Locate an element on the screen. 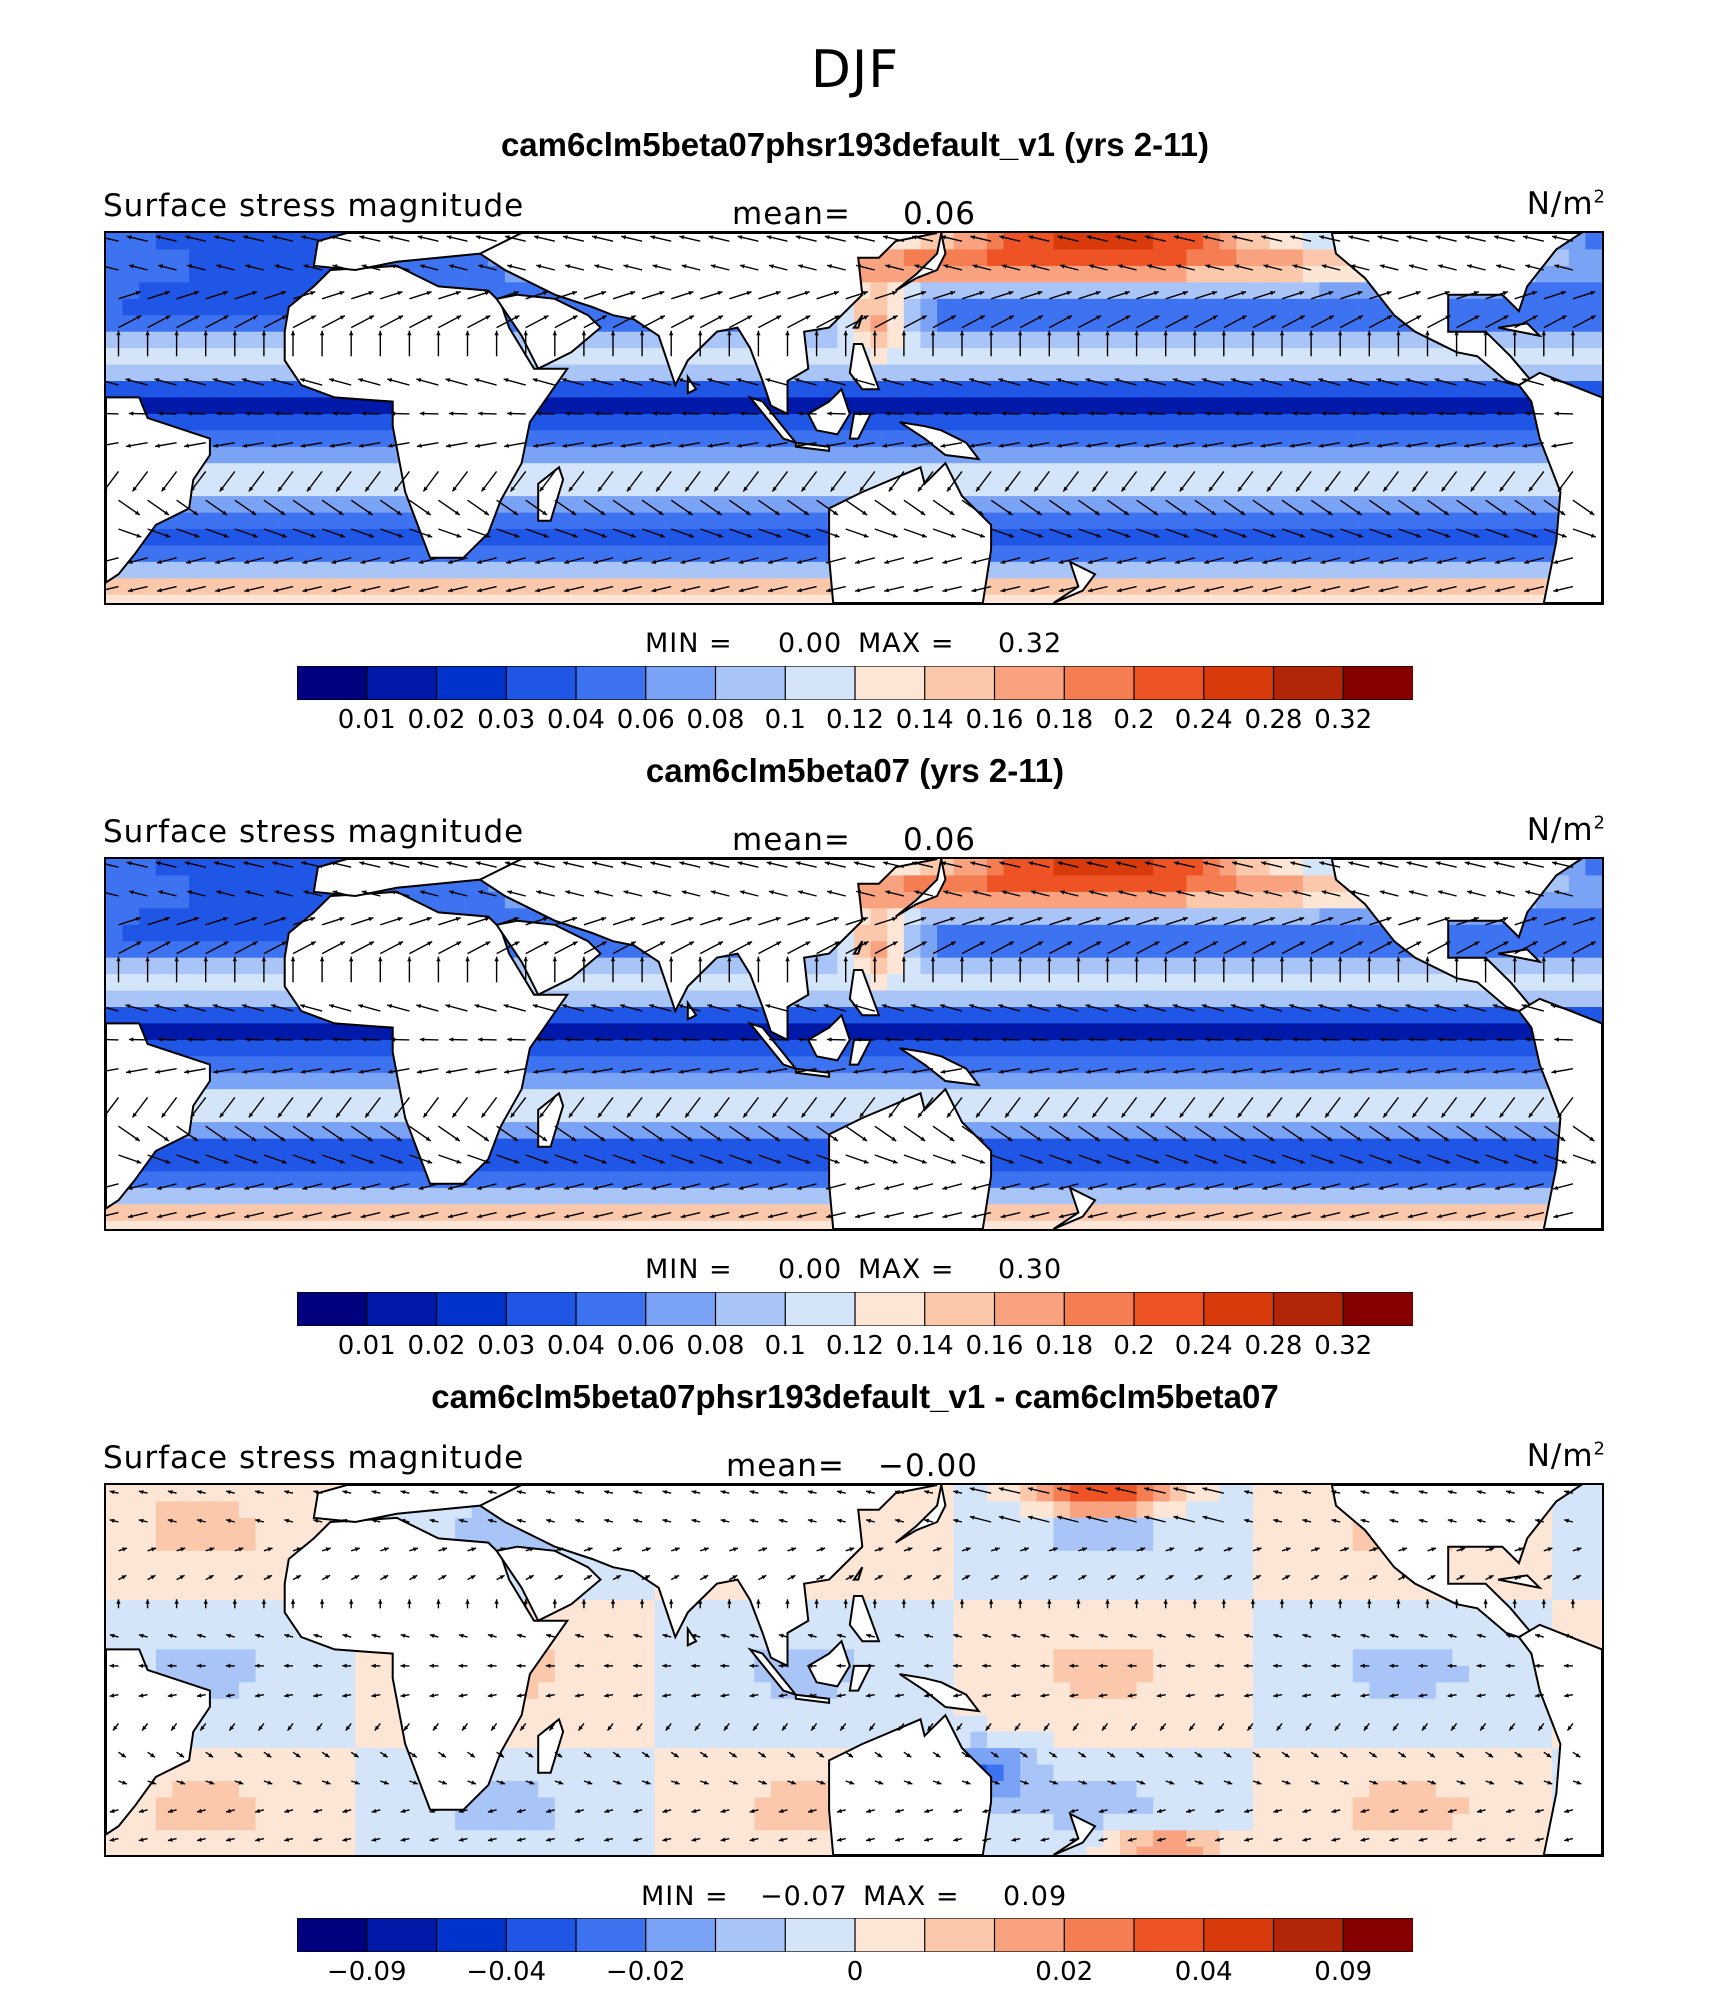  panel-3-mean-label: mean= is located at coordinates (785, 1466).